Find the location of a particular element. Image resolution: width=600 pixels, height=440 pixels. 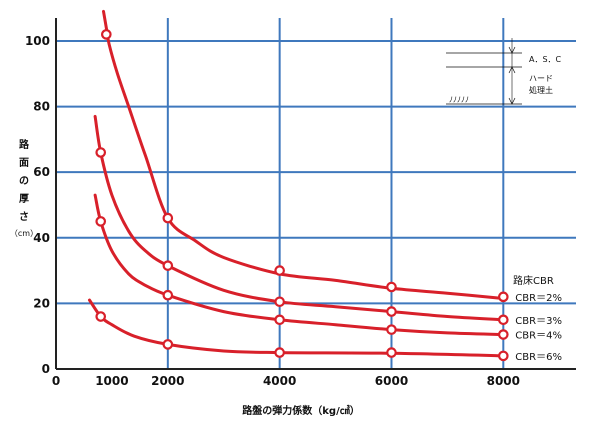

y-tick-label: 20 is located at coordinates (41, 303).